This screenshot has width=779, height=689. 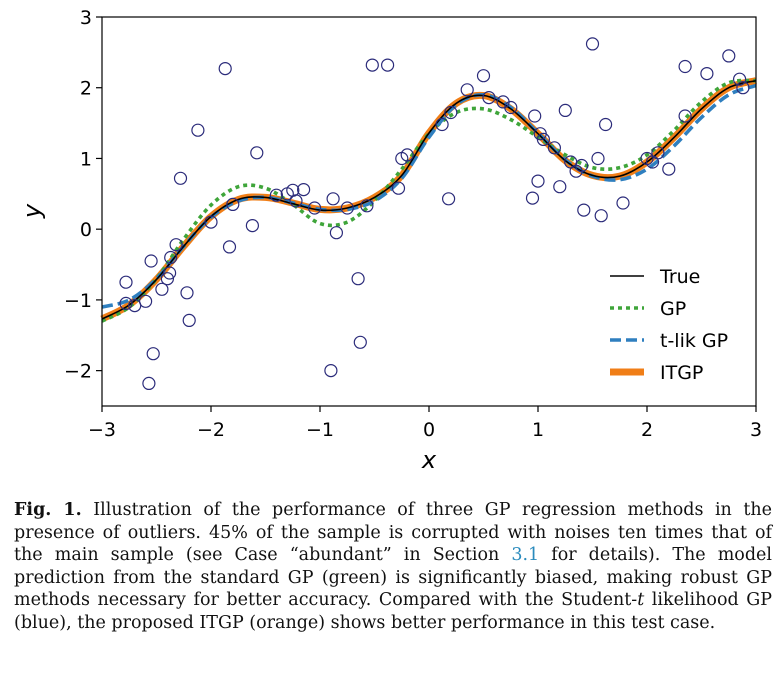 What do you see at coordinates (756, 430) in the screenshot?
I see `x-tick-label: 3` at bounding box center [756, 430].